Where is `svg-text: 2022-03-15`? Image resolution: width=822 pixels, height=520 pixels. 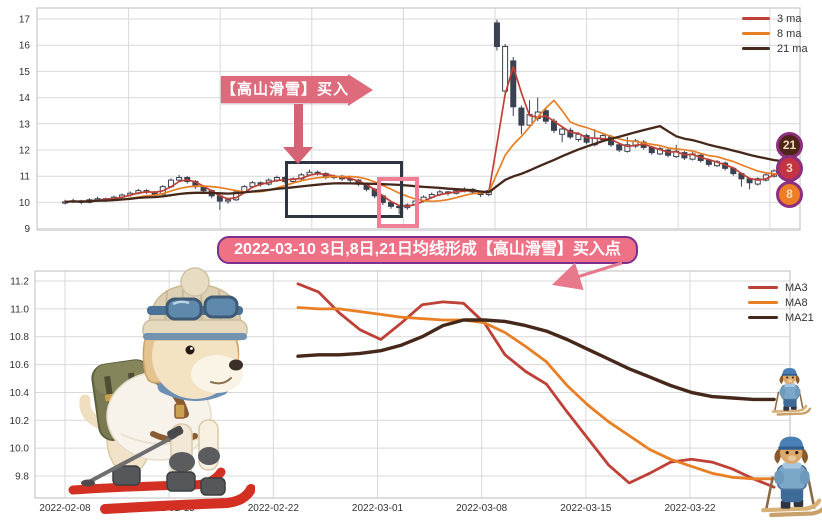 svg-text: 2022-03-15 is located at coordinates (586, 508).